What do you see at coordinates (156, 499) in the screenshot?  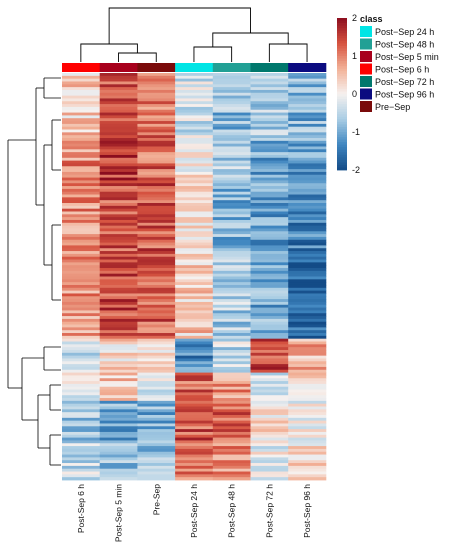 I see `column-label: Pre-Sep` at bounding box center [156, 499].